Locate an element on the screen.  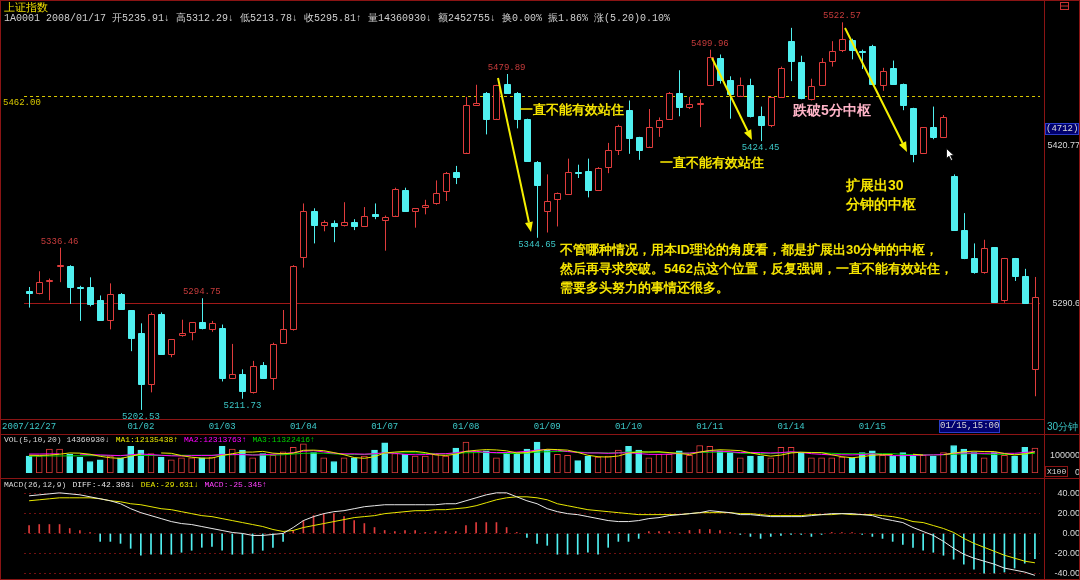
y-axis-title: X100 is located at coordinates (1057, 471).